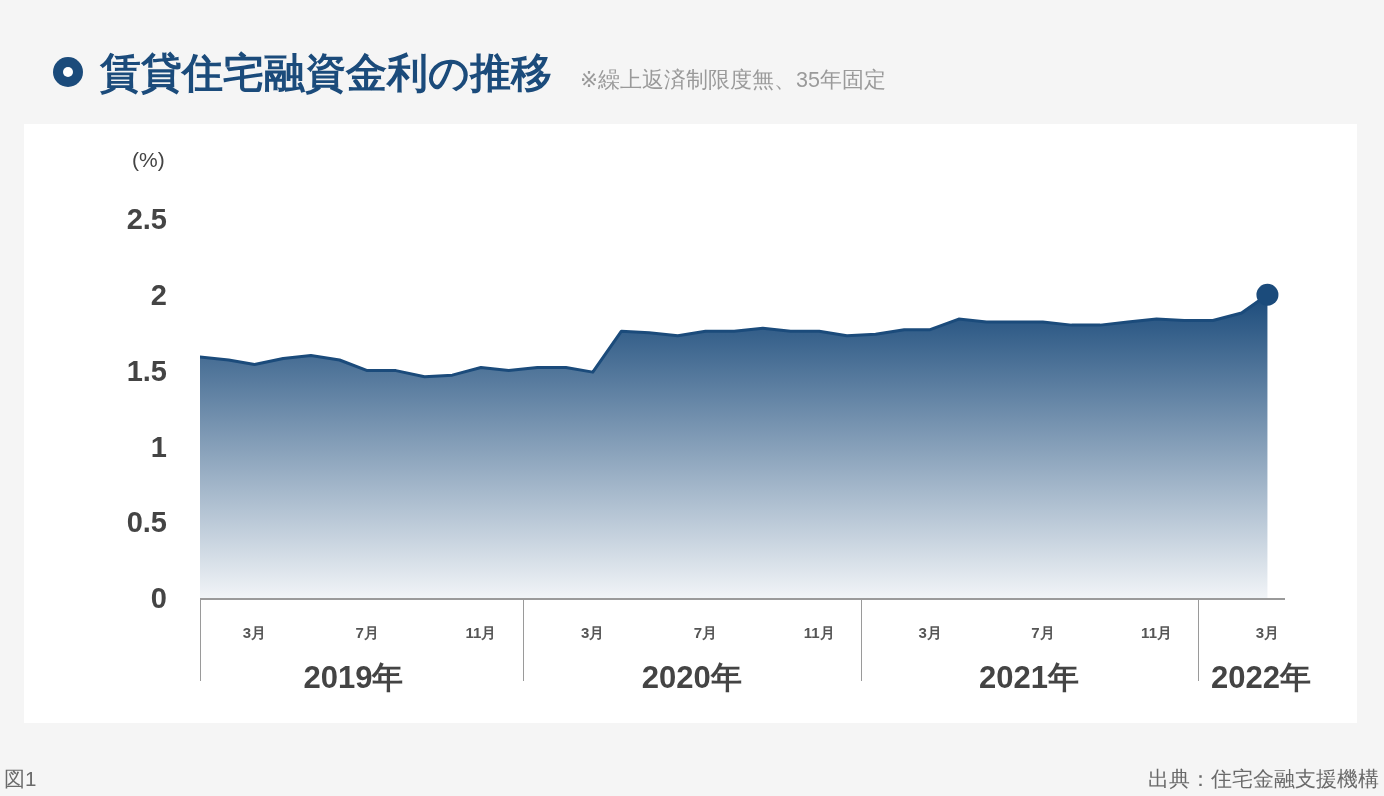 The height and width of the screenshot is (796, 1384). Describe the element at coordinates (353, 677) in the screenshot. I see `x2-tick-label: 2019年` at that location.